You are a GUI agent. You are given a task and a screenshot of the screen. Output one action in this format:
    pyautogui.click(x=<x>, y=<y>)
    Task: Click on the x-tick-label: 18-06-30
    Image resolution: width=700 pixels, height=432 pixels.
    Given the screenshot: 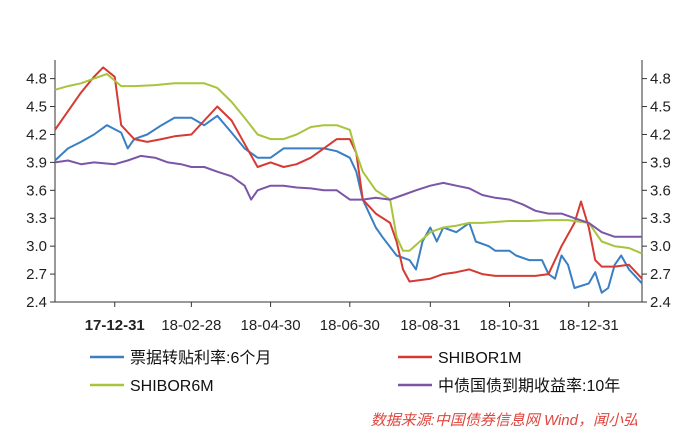 What is the action you would take?
    pyautogui.click(x=350, y=325)
    